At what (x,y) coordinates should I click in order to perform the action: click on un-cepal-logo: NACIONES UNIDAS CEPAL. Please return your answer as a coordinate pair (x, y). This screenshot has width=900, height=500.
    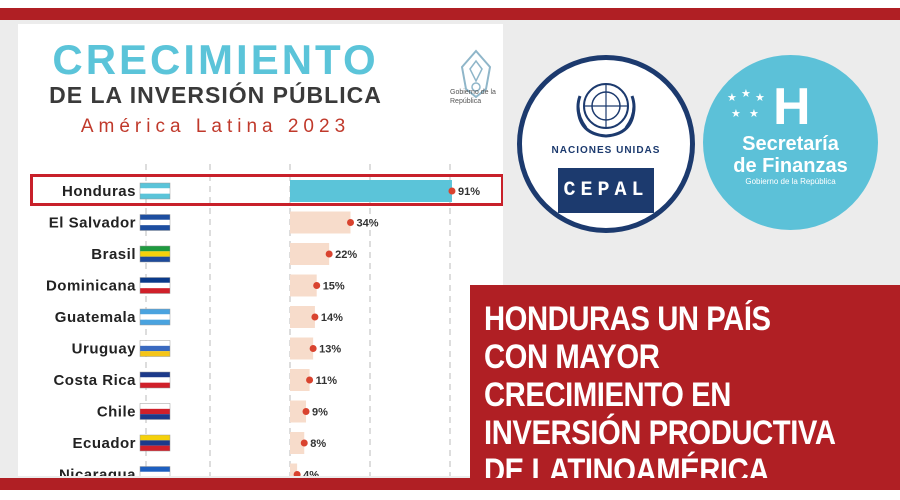
    Looking at the image, I should click on (606, 144).